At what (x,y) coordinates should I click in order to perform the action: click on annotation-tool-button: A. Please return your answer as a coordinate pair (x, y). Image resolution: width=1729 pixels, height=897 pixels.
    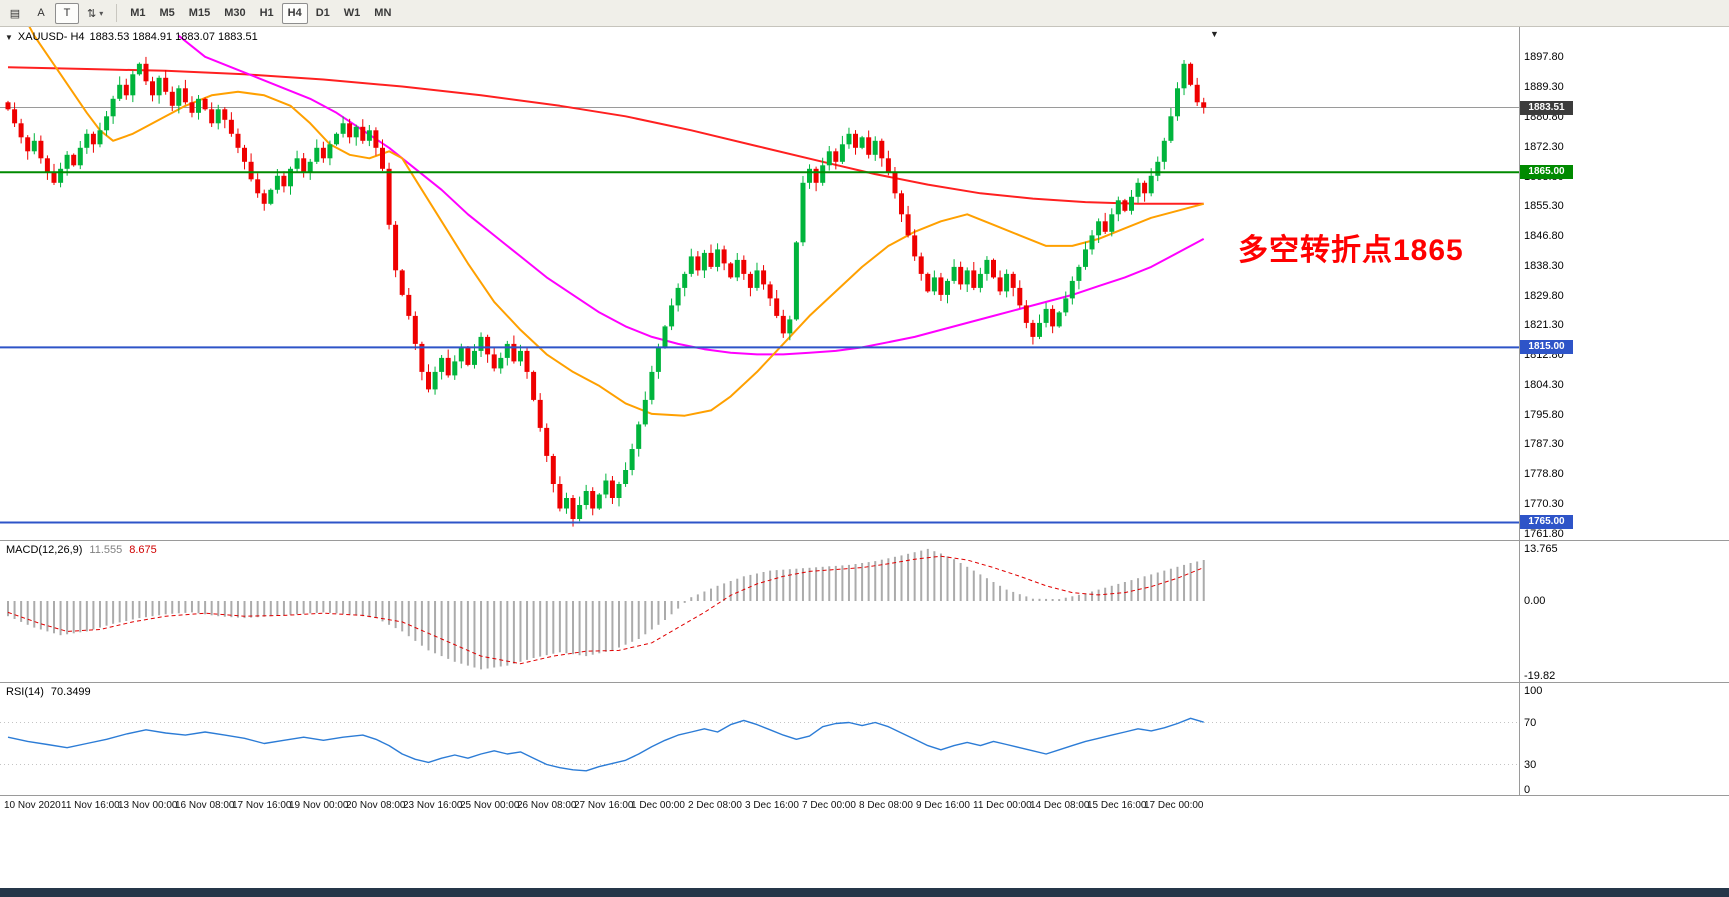
    Looking at the image, I should click on (41, 13).